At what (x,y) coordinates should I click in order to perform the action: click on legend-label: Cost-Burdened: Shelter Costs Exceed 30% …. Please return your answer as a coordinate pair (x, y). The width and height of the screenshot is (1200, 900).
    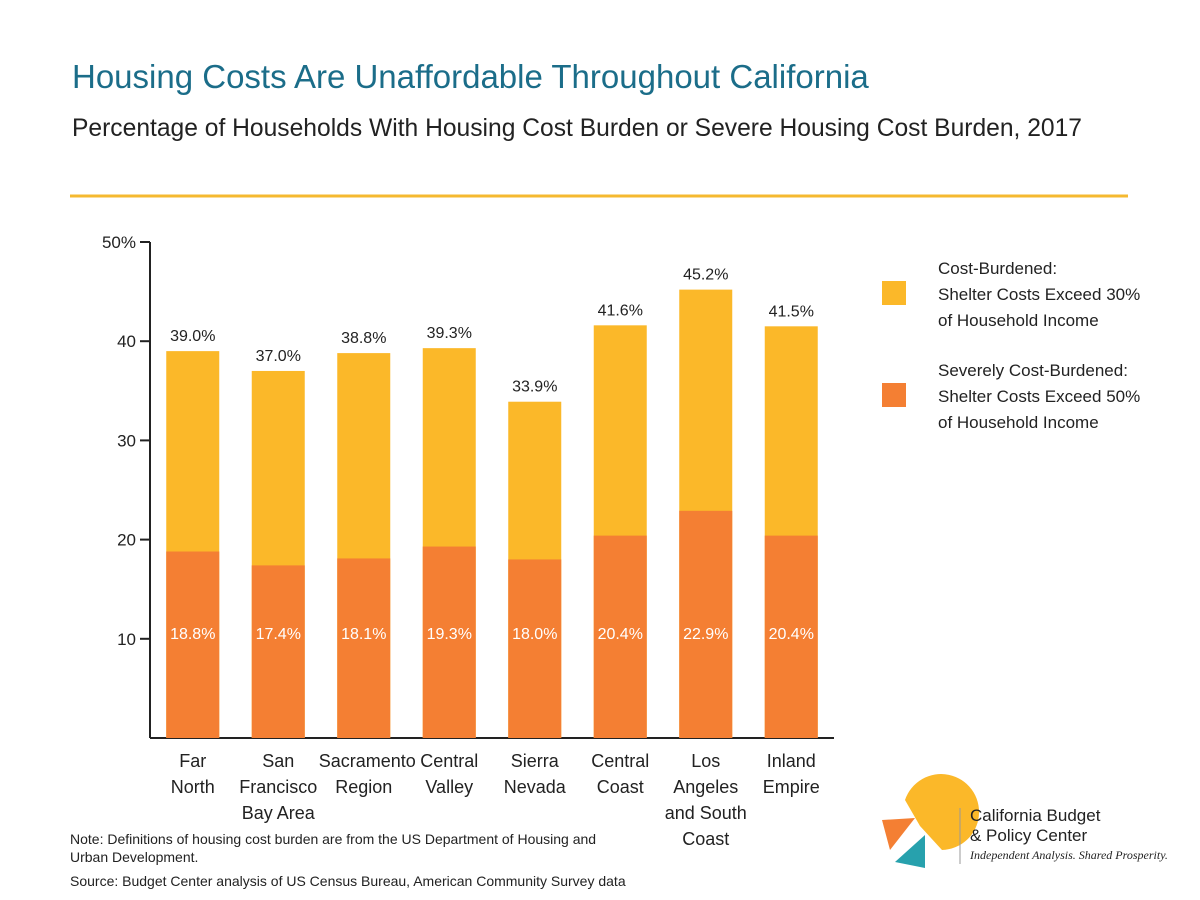
    Looking at the image, I should click on (1039, 294).